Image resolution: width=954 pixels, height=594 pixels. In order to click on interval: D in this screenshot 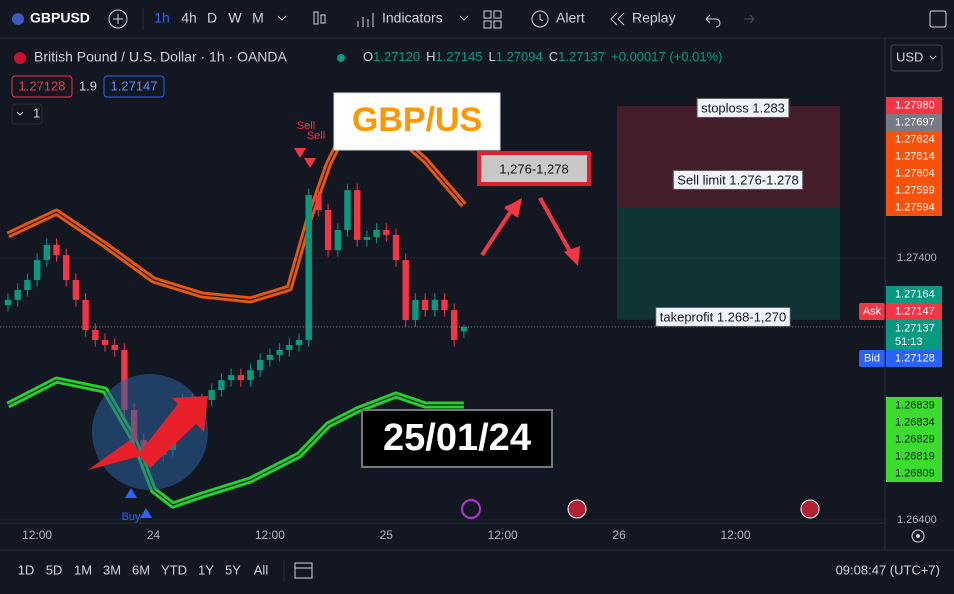, I will do `click(212, 18)`.